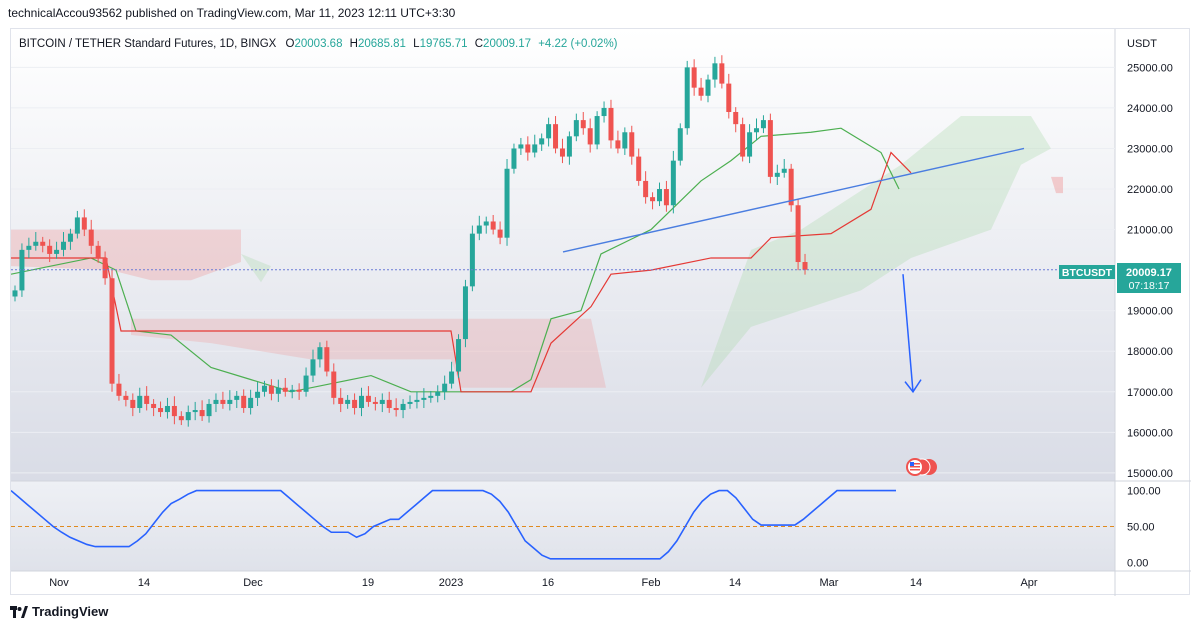 This screenshot has width=1200, height=630. What do you see at coordinates (543, 583) in the screenshot?
I see `time-axis: Nov 14 Dec 19 2023 16 Feb 14 Mar 14 Apr` at bounding box center [543, 583].